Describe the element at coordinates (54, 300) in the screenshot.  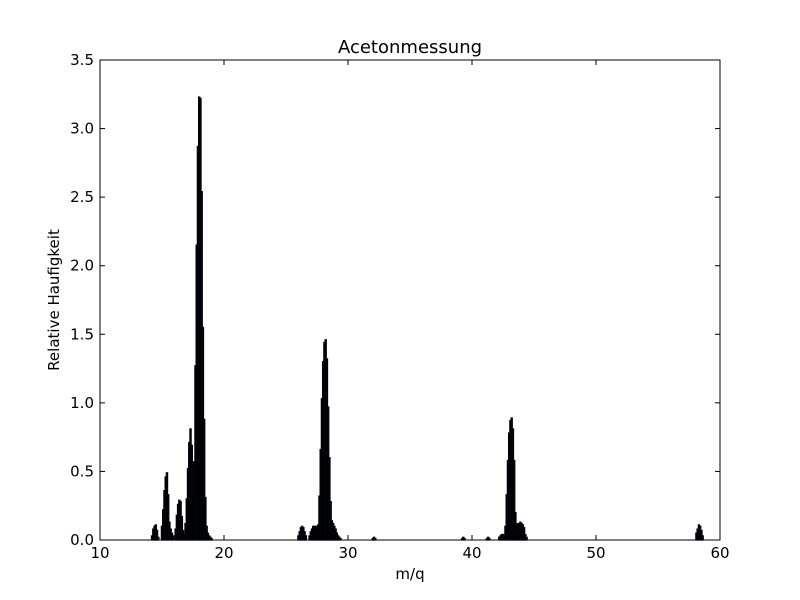
I see `y-axis-label: Relative Haufigkeit` at that location.